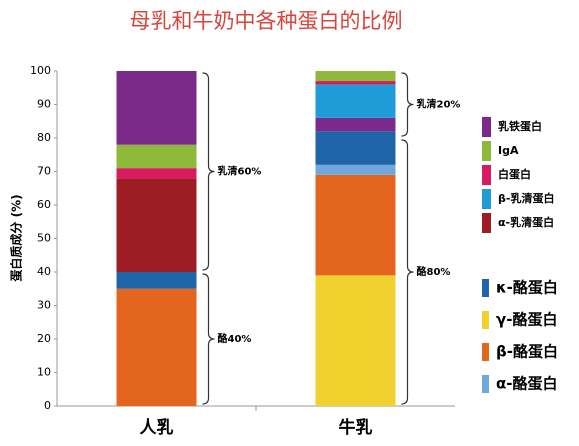 This screenshot has height=446, width=579. What do you see at coordinates (266, 21) in the screenshot?
I see `chart-title: 母乳和牛奶中各种蛋白的比例` at bounding box center [266, 21].